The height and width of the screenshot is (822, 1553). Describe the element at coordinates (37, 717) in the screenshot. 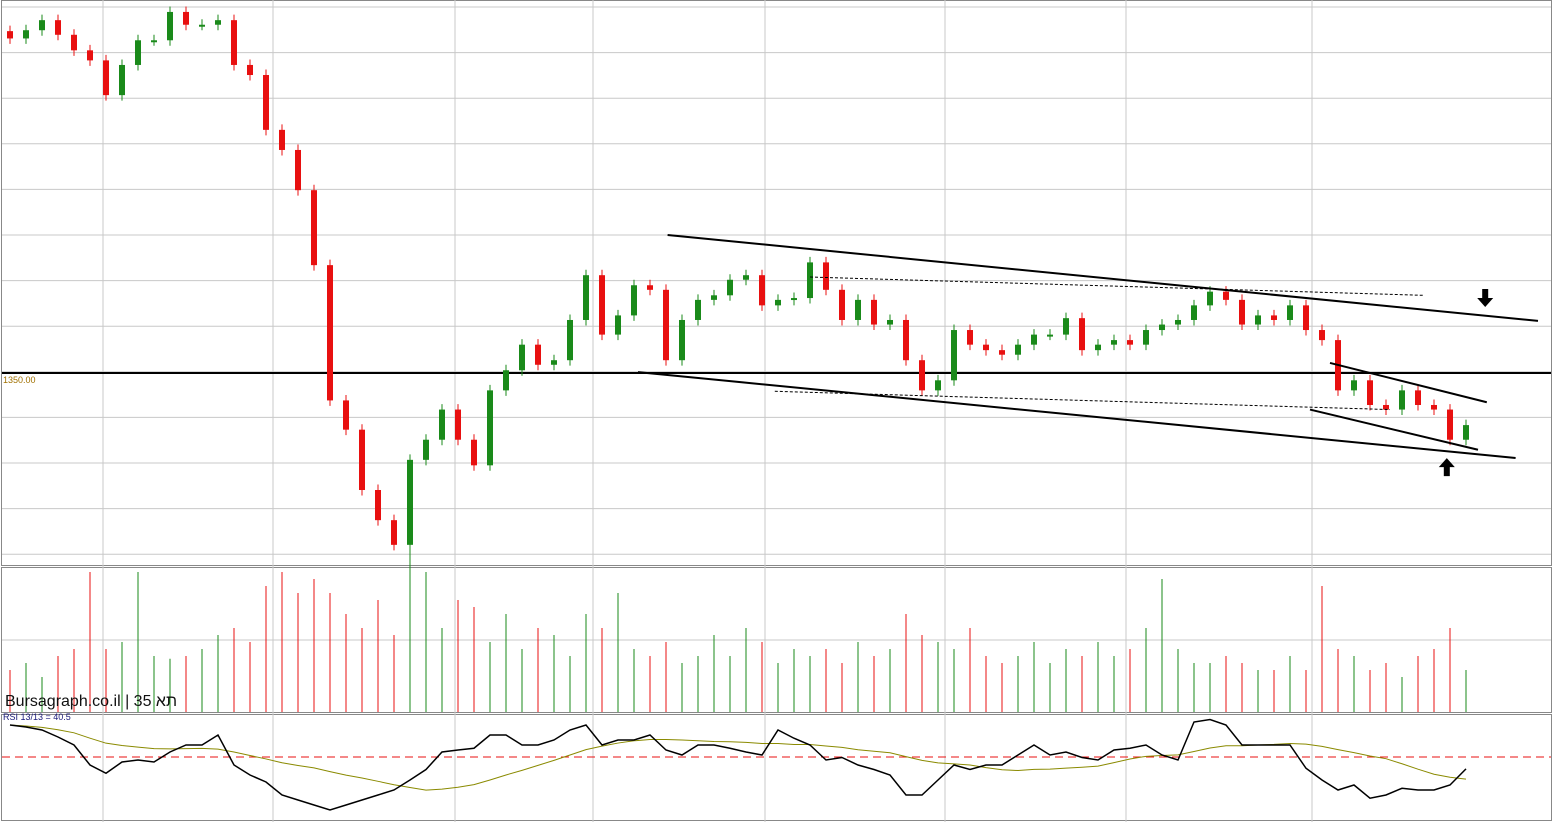

I see `rsi-label: RSI 13/13 = 40.5` at that location.